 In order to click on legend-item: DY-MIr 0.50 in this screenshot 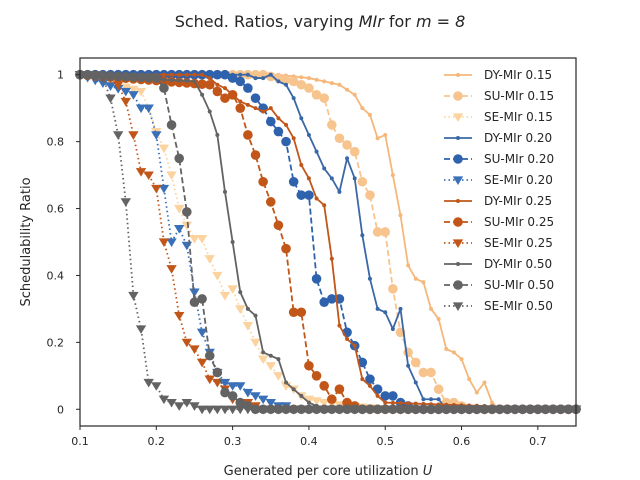, I will do `click(498, 264)`.